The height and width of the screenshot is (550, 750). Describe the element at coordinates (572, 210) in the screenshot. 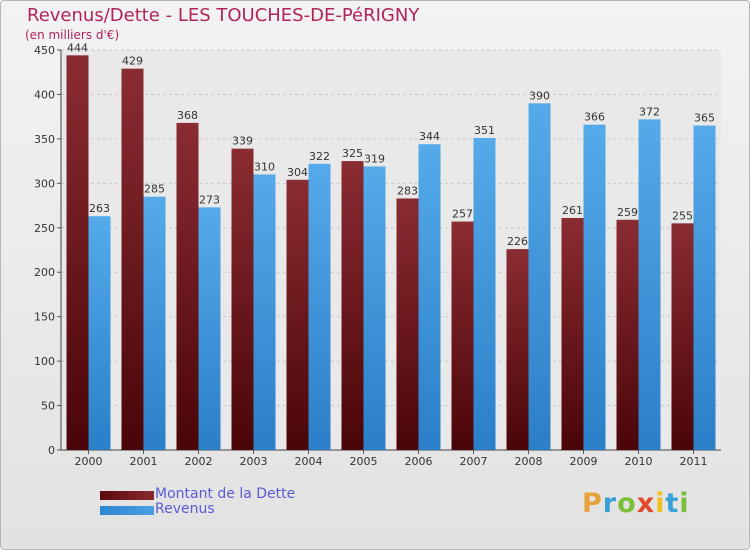

I see `data-label-dette: 261` at that location.